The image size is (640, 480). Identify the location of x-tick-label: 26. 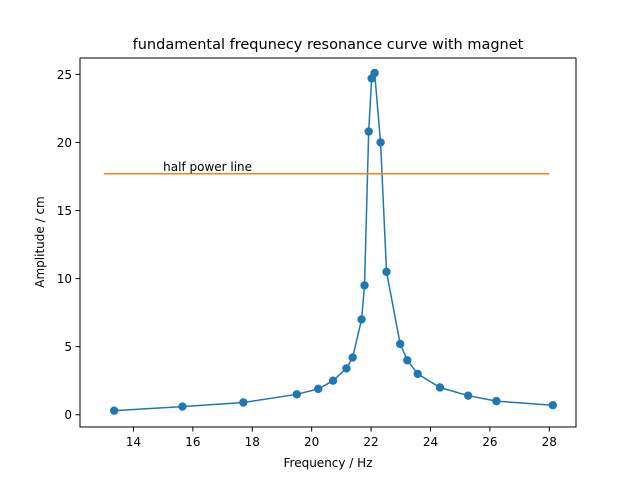
(489, 442).